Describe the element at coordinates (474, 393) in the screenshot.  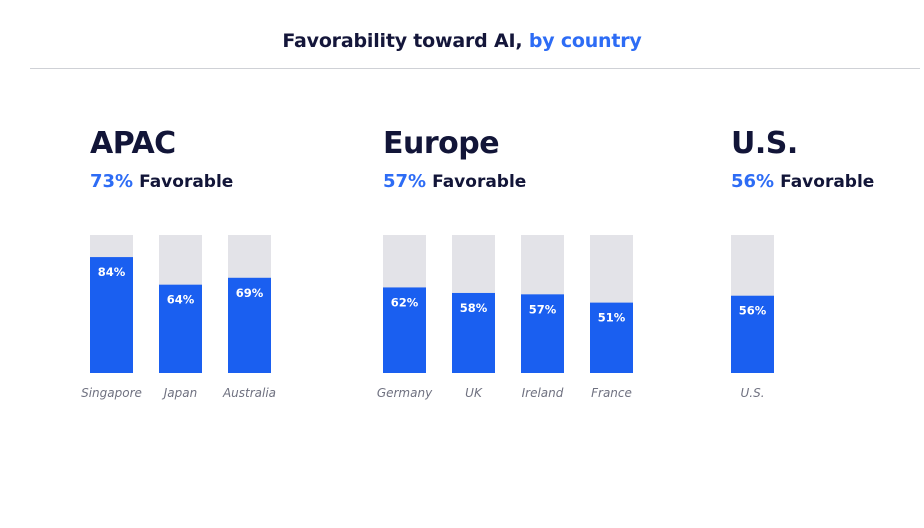
I see `category-label: UK` at that location.